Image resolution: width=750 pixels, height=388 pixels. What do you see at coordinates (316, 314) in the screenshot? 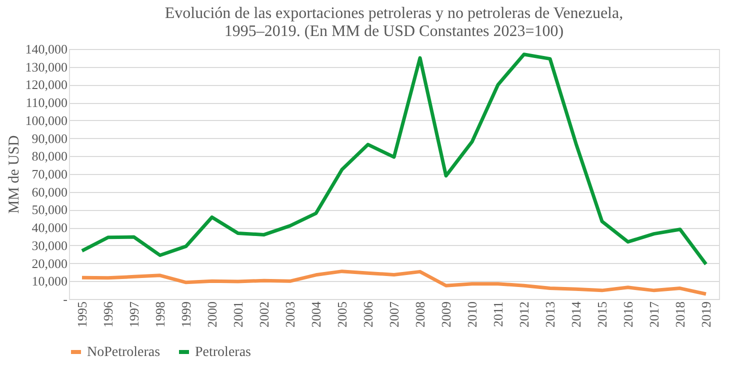
I see `x-tick-label: 2004` at bounding box center [316, 314].